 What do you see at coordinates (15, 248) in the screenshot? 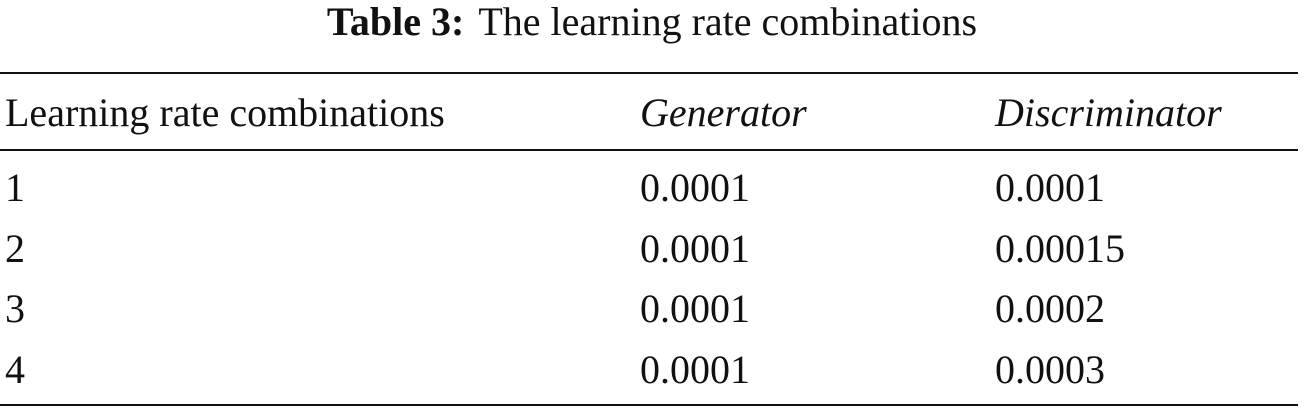
I see `table-cell: 2` at bounding box center [15, 248].